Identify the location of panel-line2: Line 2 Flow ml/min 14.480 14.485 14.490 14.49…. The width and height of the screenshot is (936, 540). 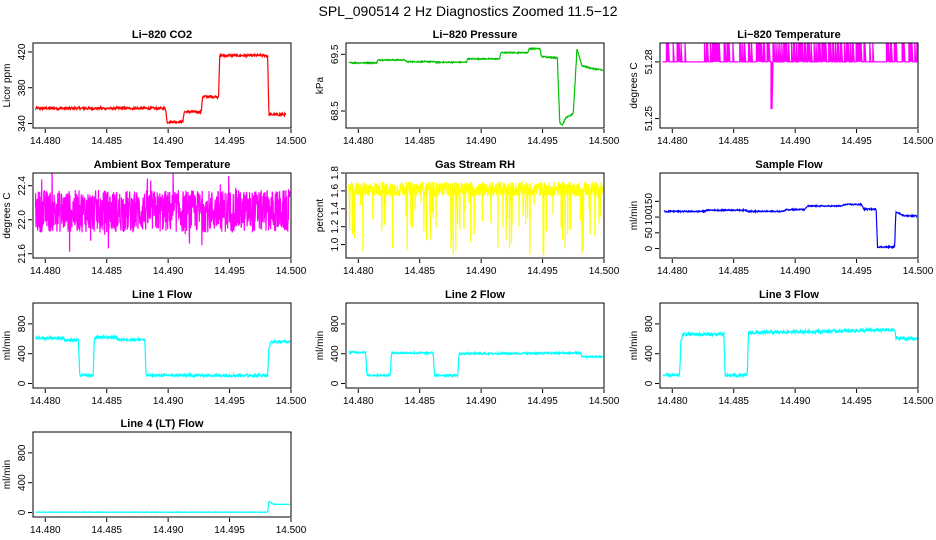
(467, 348).